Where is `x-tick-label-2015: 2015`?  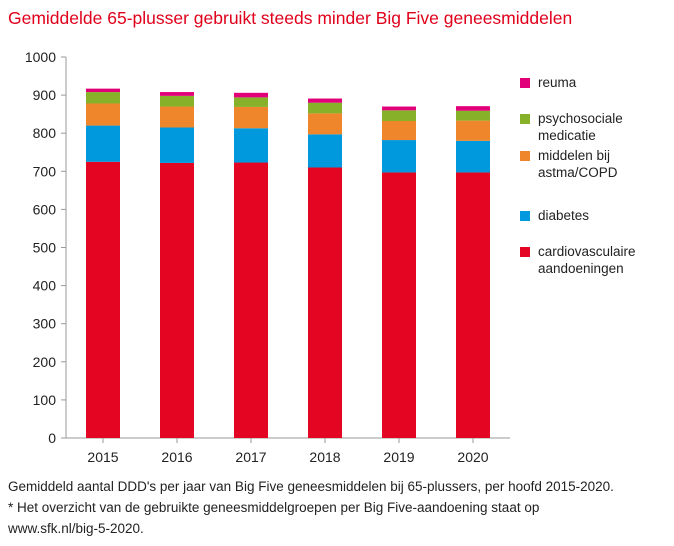 x-tick-label-2015: 2015 is located at coordinates (102, 457).